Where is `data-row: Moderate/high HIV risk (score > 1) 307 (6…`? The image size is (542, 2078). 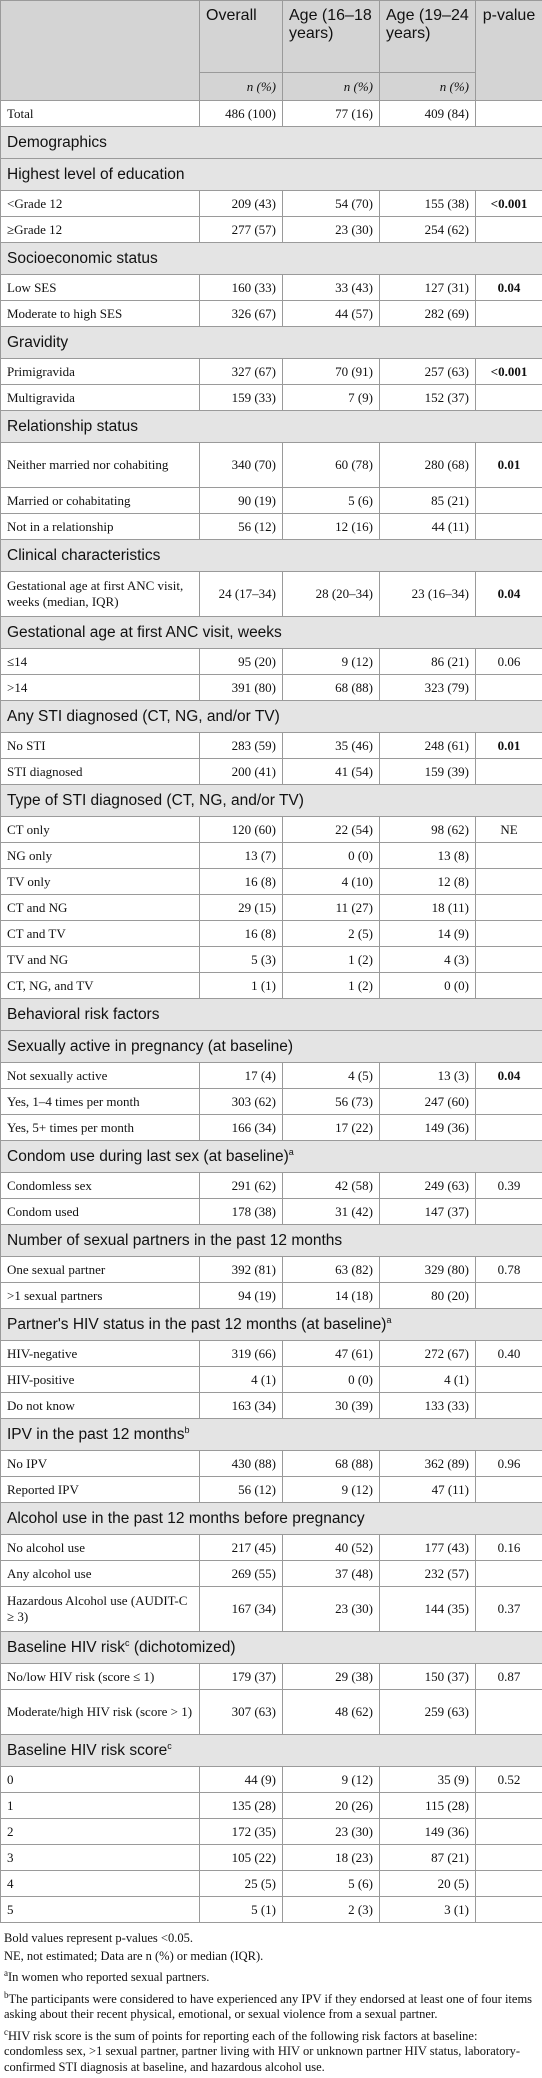
data-row: Moderate/high HIV risk (score > 1) 307 (6… is located at coordinates (271, 1712).